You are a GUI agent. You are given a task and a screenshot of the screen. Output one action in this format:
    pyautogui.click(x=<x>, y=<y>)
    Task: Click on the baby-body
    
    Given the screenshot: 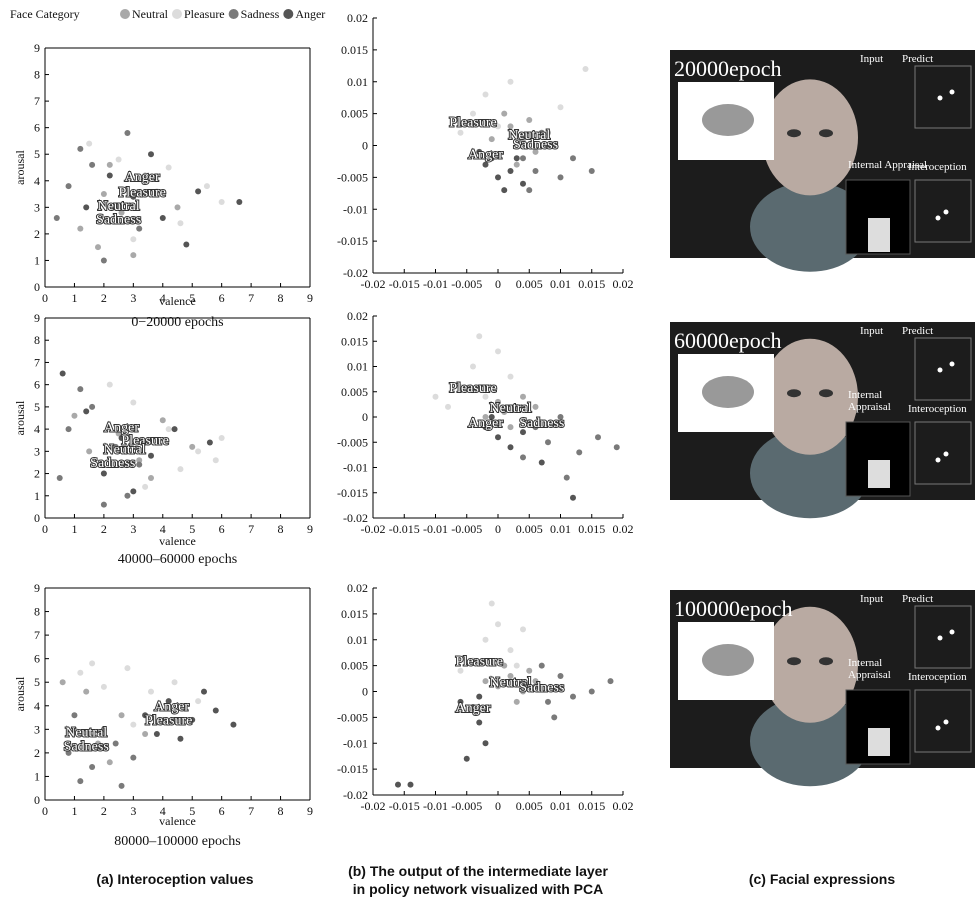 What is the action you would take?
    pyautogui.click(x=810, y=226)
    